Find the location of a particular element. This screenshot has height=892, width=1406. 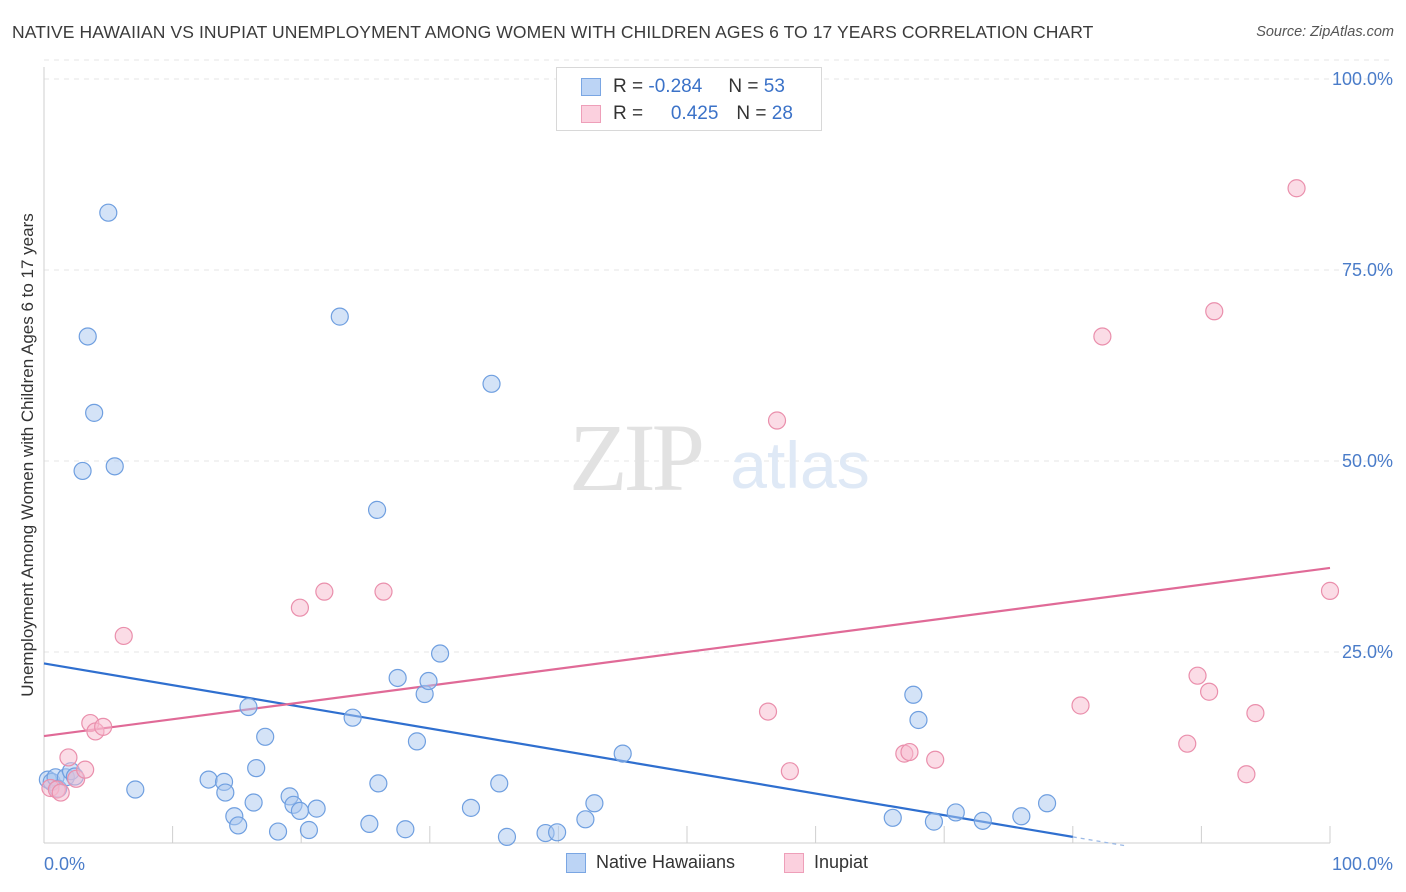

legend-n-value: 28 is located at coordinates (782, 113).